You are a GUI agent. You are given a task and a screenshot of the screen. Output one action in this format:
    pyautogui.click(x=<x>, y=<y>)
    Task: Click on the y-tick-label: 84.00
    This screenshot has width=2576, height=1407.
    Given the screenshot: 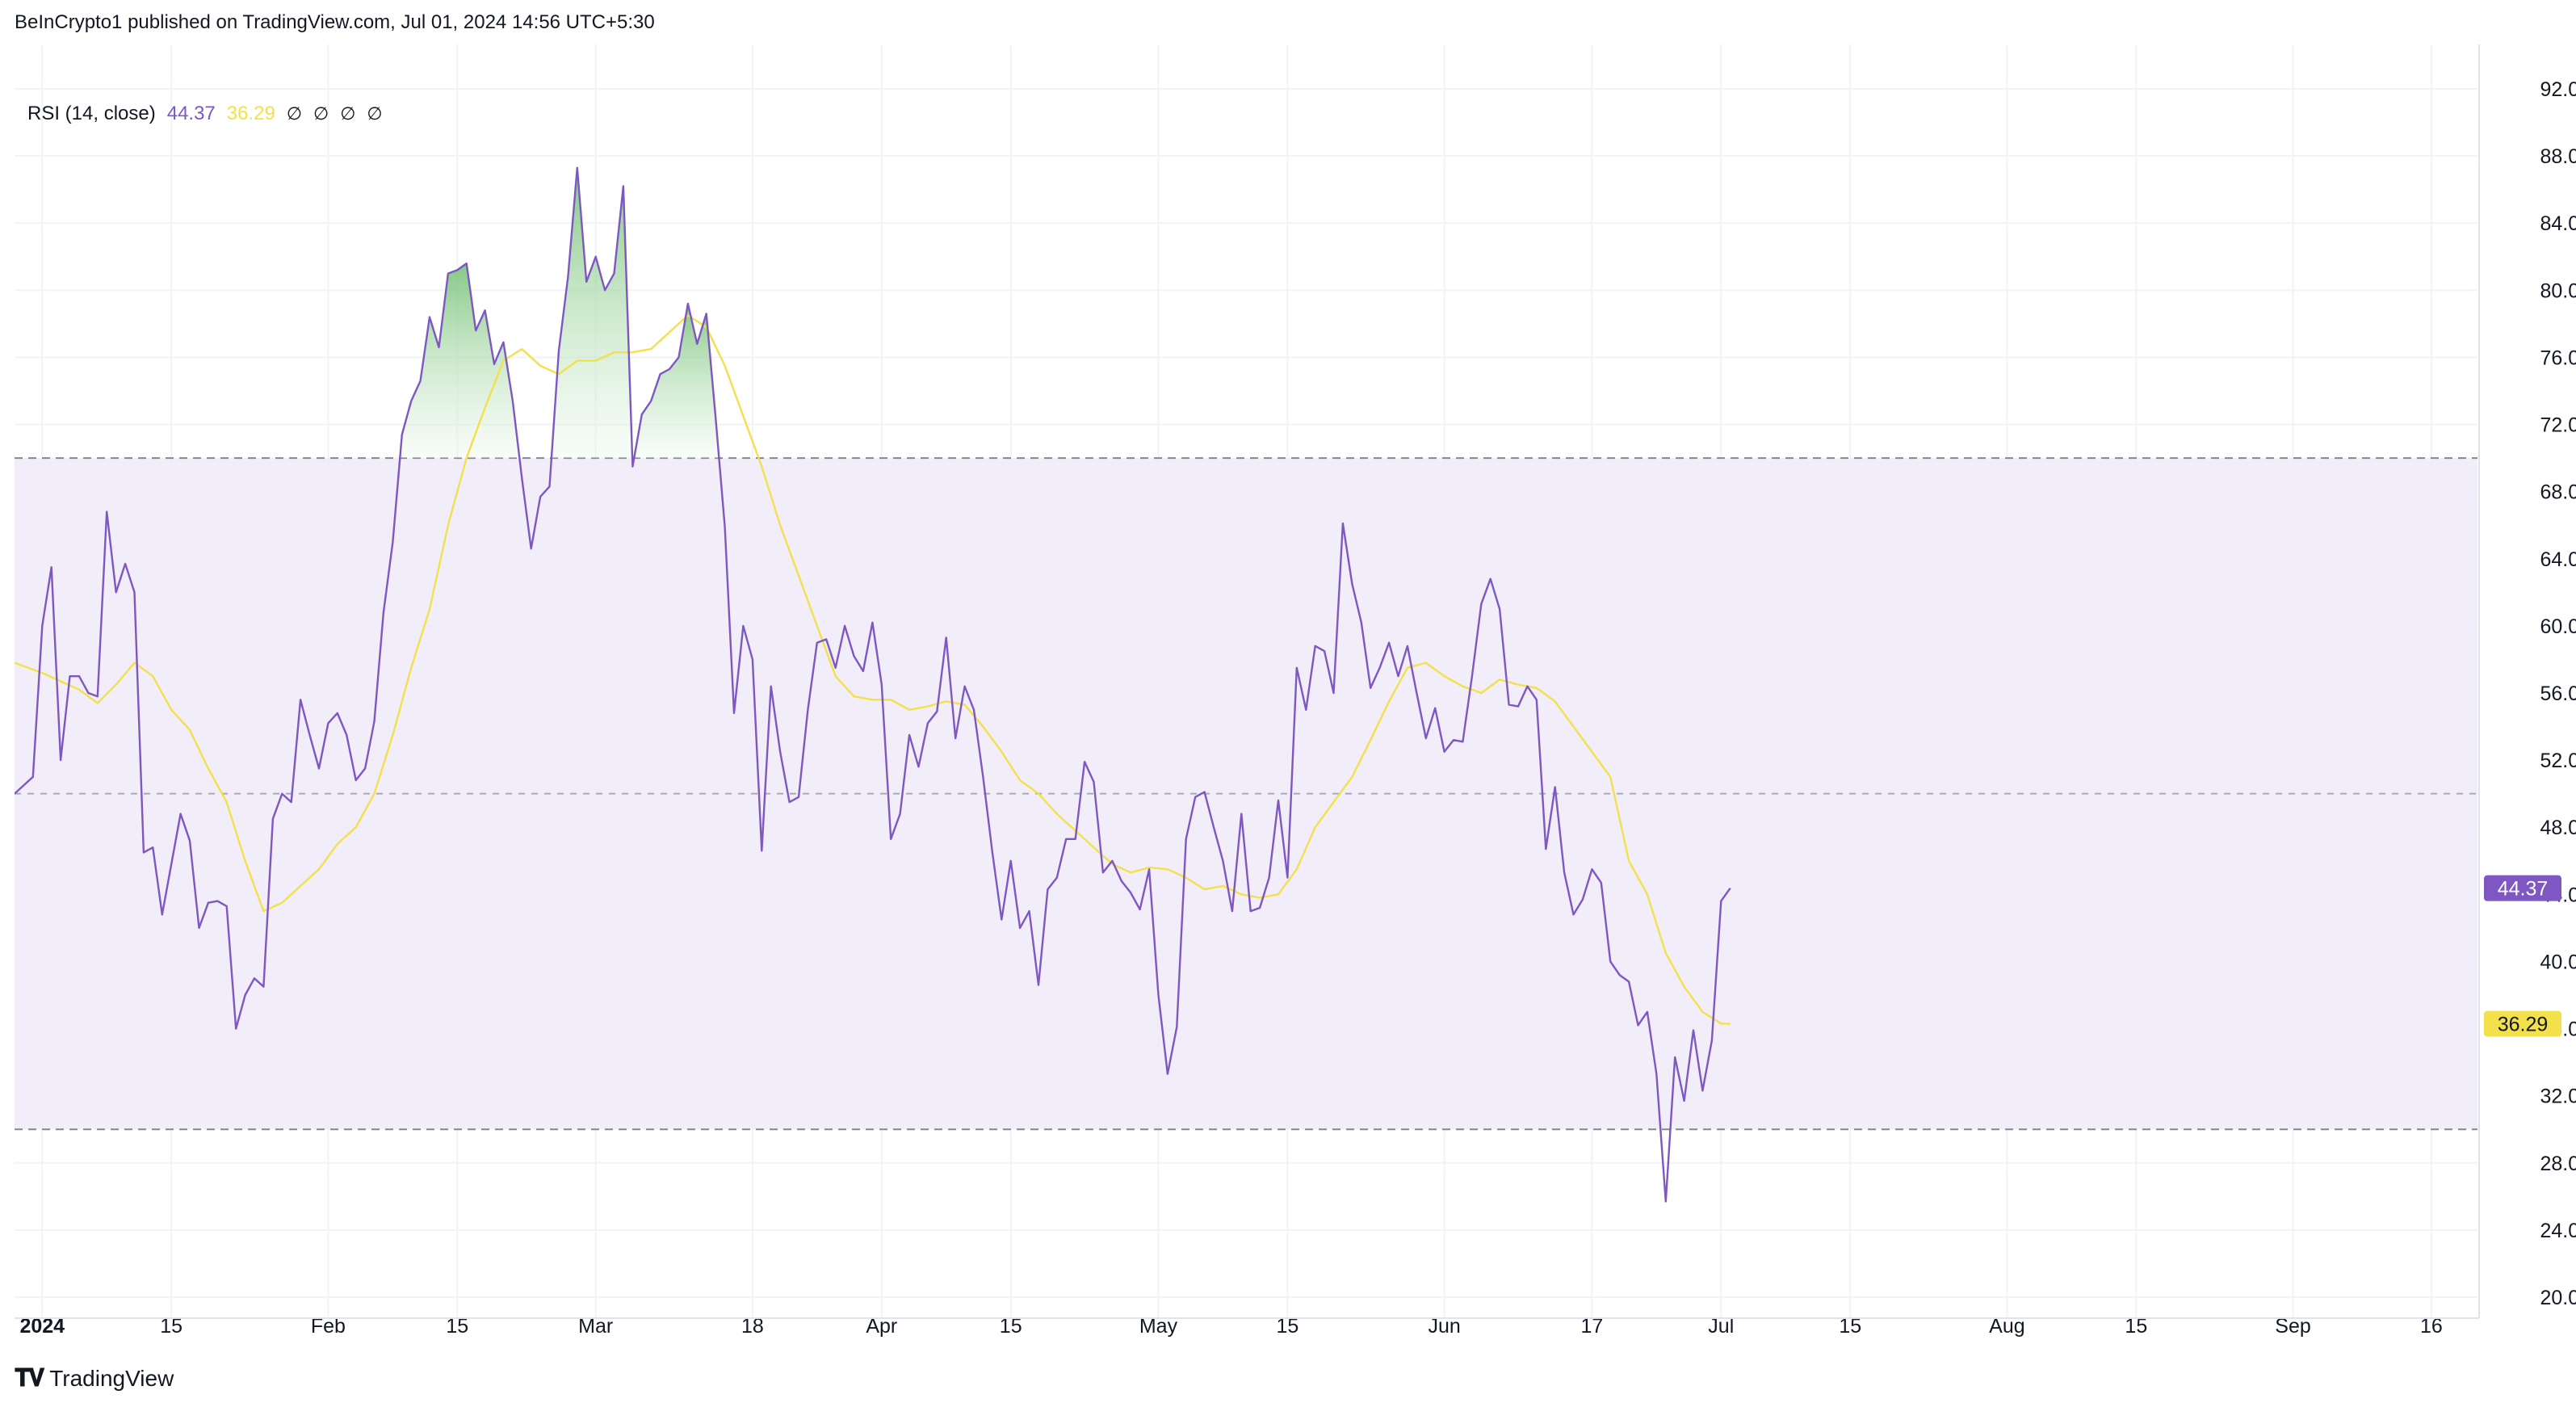 What is the action you would take?
    pyautogui.click(x=2558, y=223)
    